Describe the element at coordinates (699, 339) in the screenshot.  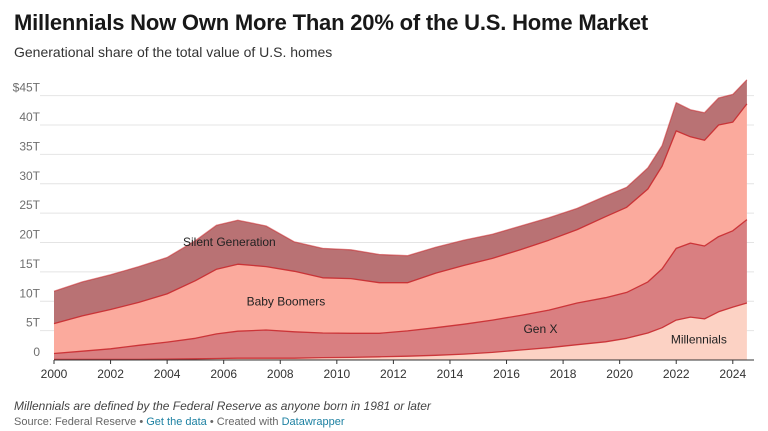
I see `series-label-millennials: Millennials` at that location.